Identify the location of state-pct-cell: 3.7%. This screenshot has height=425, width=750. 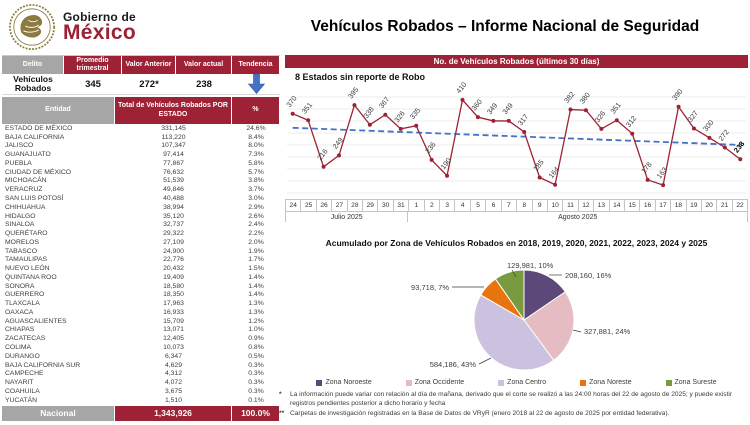
(256, 190).